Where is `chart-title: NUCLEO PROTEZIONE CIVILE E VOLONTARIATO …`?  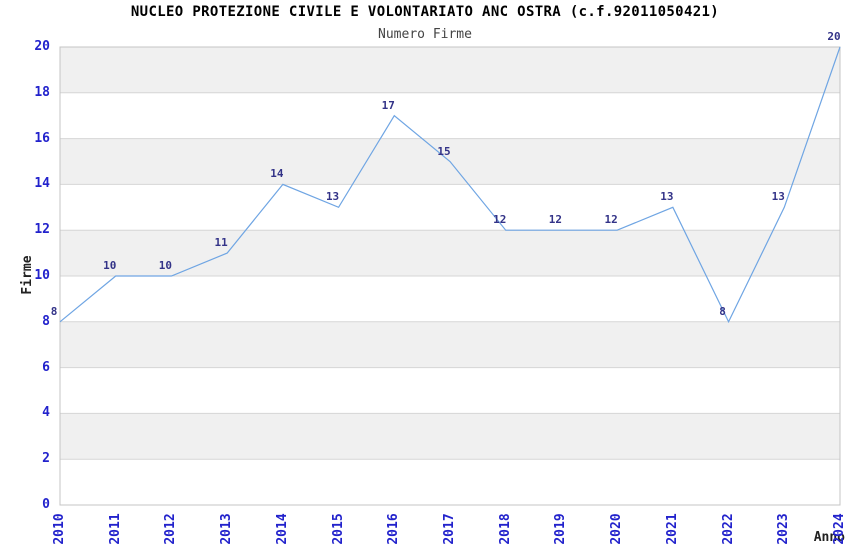
chart-title: NUCLEO PROTEZIONE CIVILE E VOLONTARIATO … is located at coordinates (425, 12).